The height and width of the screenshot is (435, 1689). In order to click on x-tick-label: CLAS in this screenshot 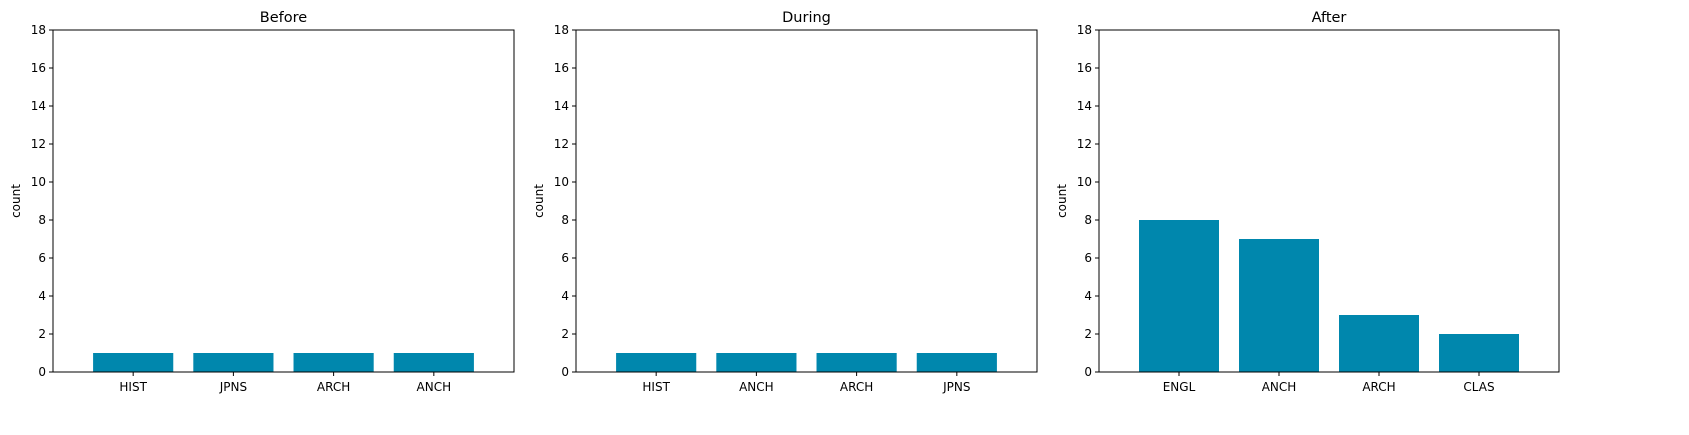, I will do `click(1478, 387)`.